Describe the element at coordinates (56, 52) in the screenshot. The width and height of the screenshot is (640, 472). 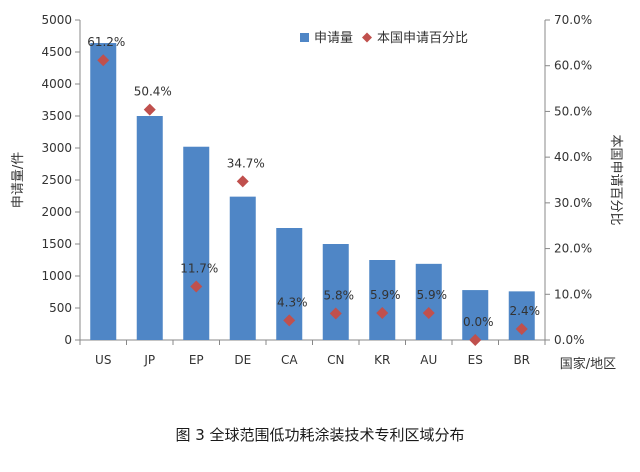
I see `y-left-tick-label: 4500` at that location.